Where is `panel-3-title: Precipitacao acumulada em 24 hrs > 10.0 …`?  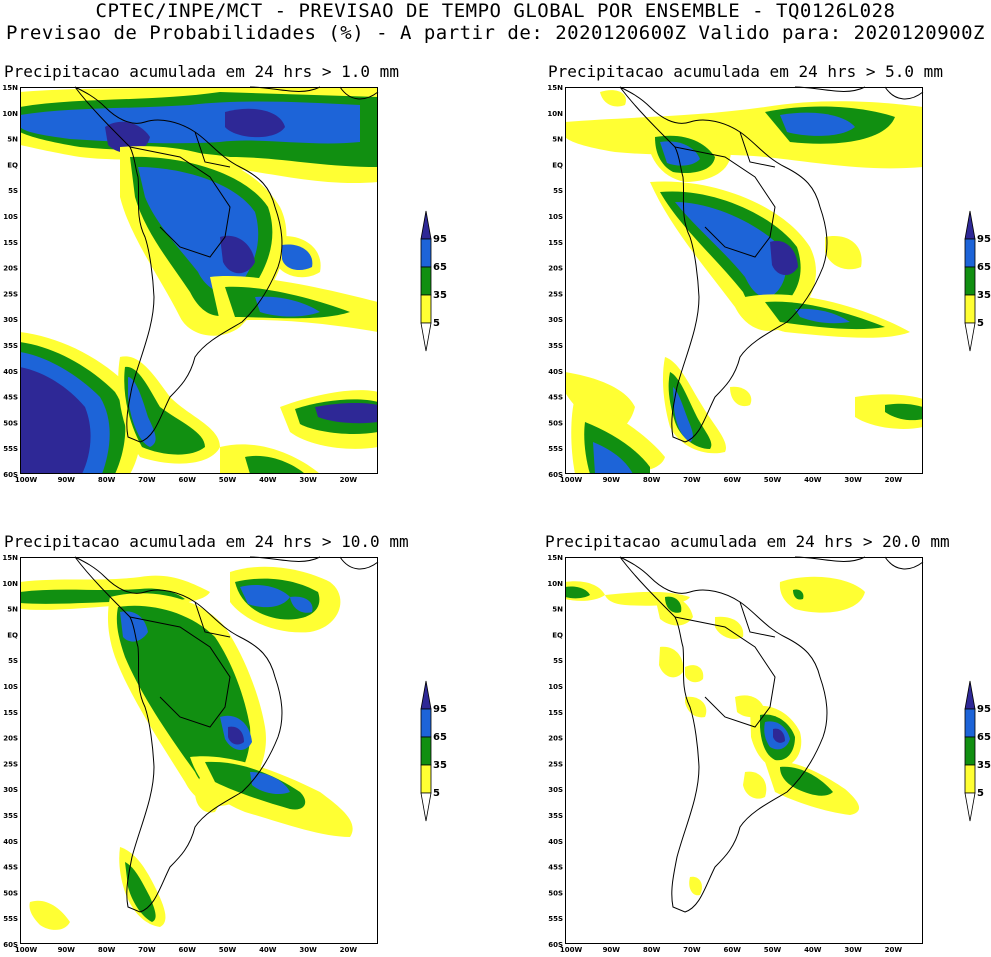
panel-3-title: Precipitacao acumulada em 24 hrs > 10.0 … is located at coordinates (206, 541).